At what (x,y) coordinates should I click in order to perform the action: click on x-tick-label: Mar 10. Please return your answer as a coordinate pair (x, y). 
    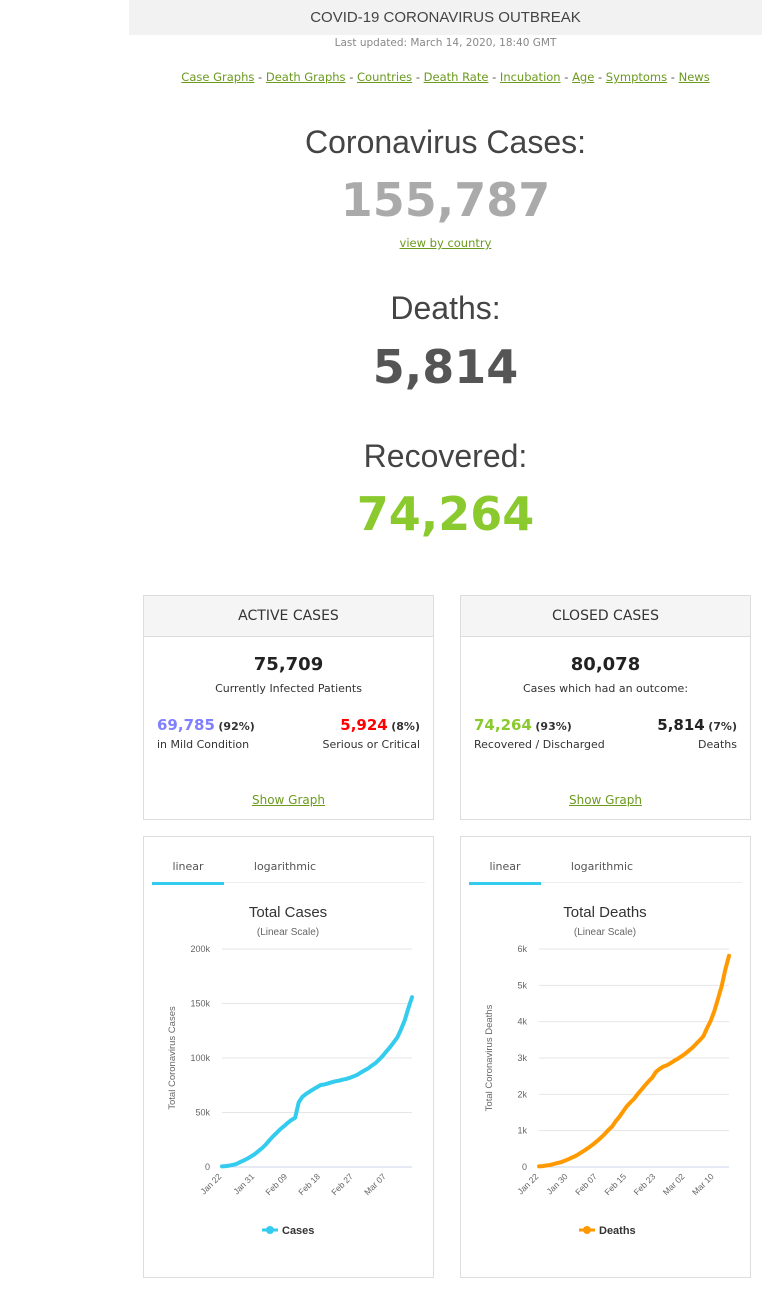
    Looking at the image, I should click on (703, 1184).